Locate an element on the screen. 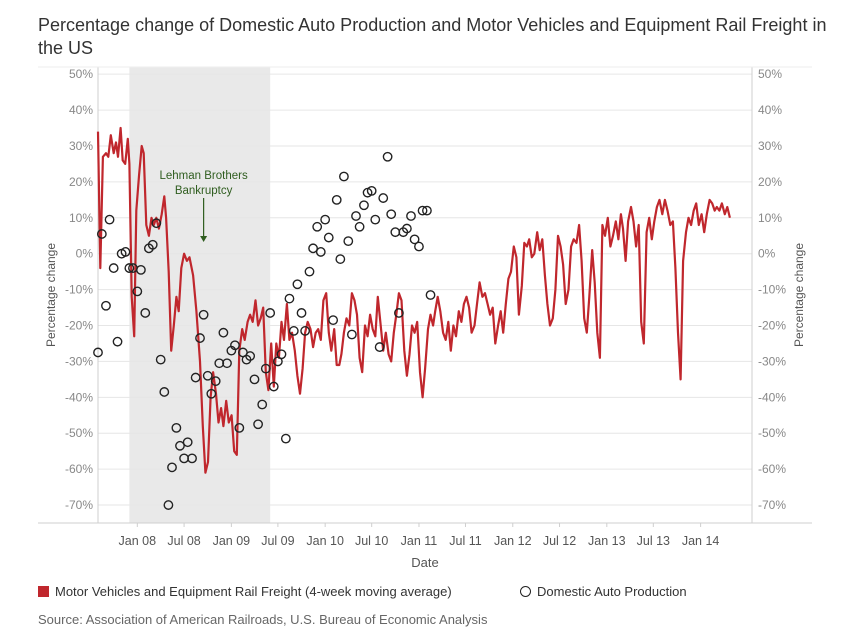 This screenshot has width=850, height=638. y-tick-label-left: 10% is located at coordinates (81, 218).